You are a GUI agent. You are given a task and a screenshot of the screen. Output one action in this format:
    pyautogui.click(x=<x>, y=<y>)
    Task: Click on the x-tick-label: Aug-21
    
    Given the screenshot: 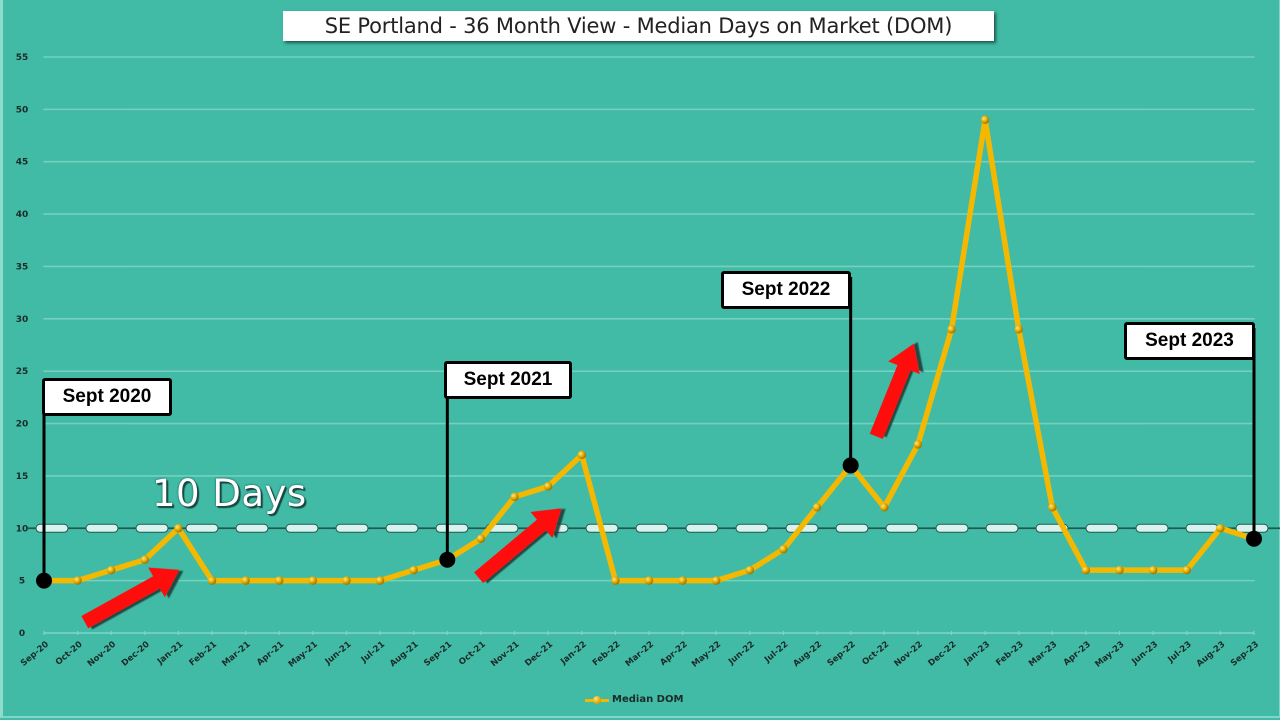 What is the action you would take?
    pyautogui.click(x=404, y=655)
    